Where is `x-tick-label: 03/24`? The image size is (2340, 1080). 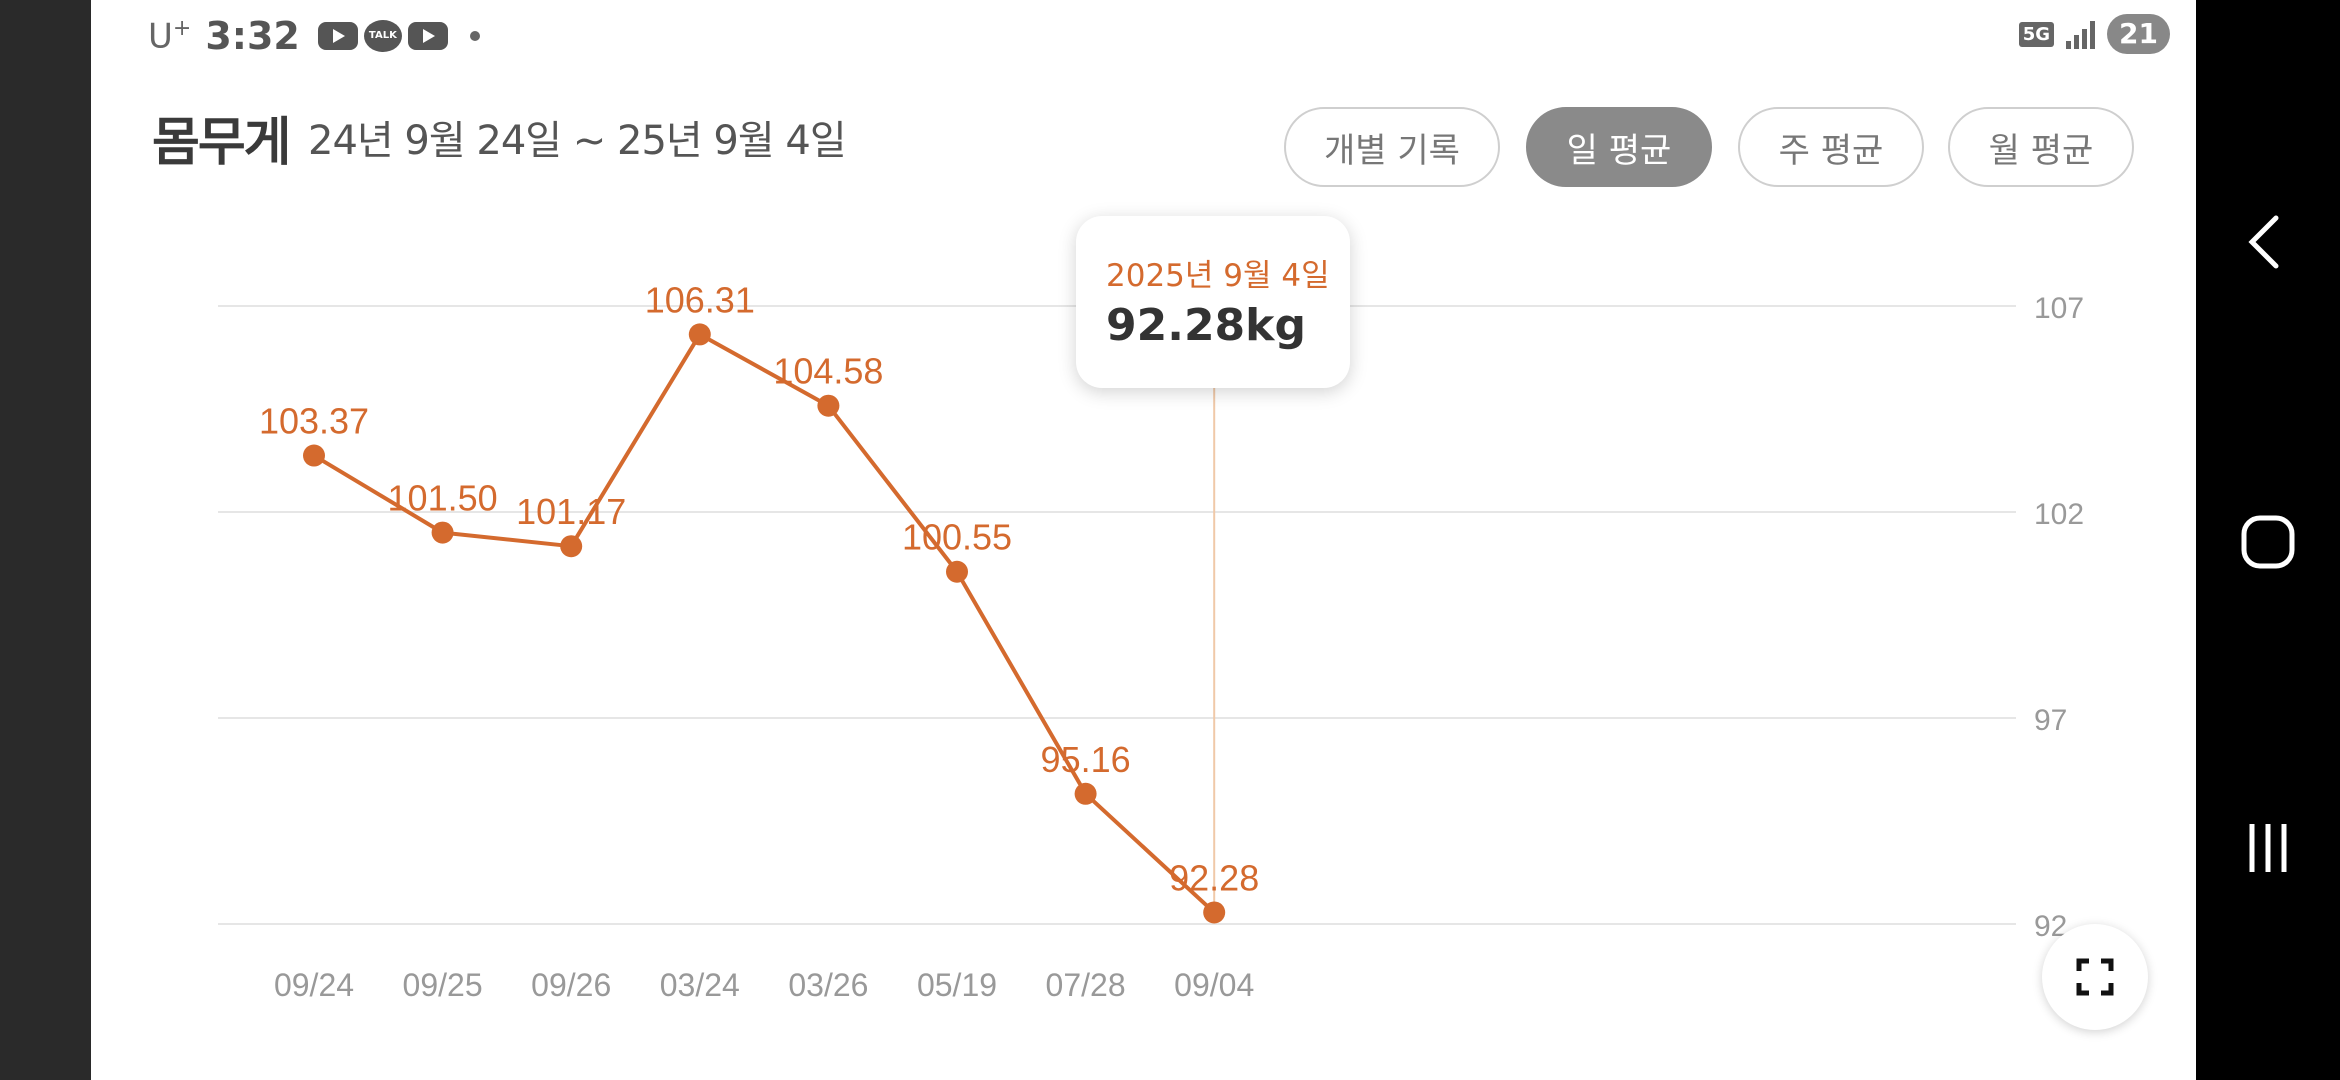
x-tick-label: 03/24 is located at coordinates (700, 985).